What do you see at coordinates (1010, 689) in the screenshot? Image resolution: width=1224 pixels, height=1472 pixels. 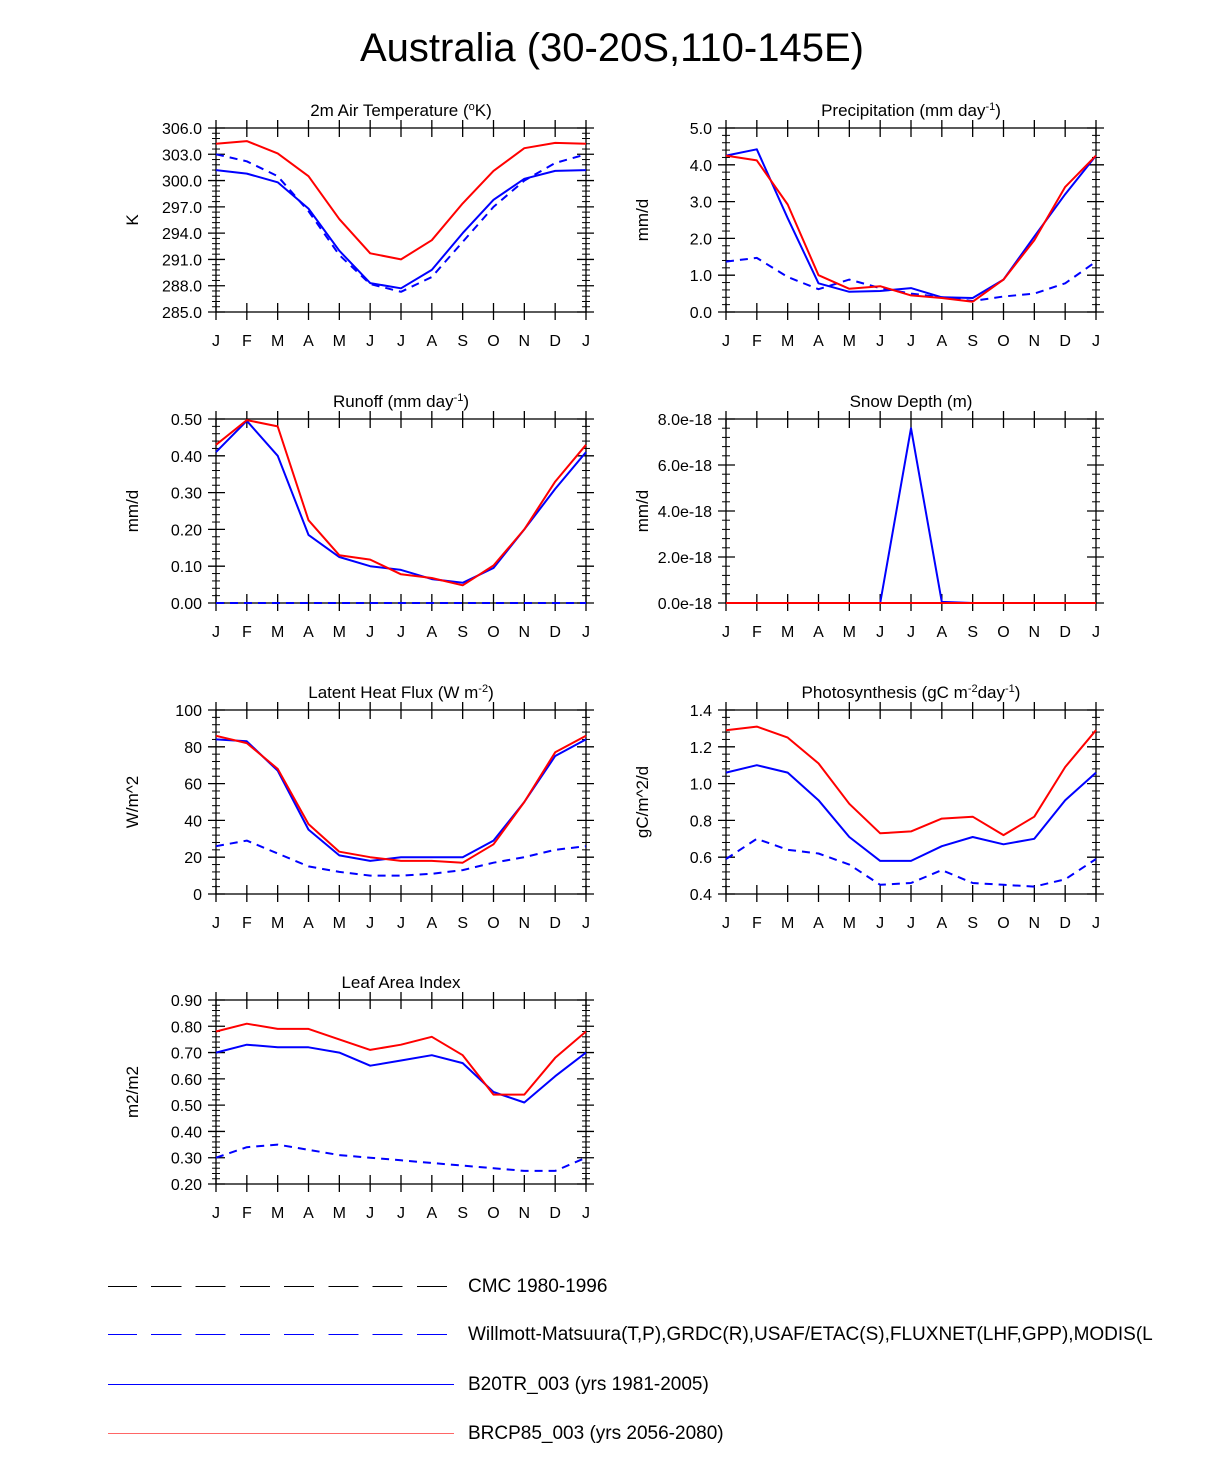 I see `panel-title-superscript: -1` at bounding box center [1010, 689].